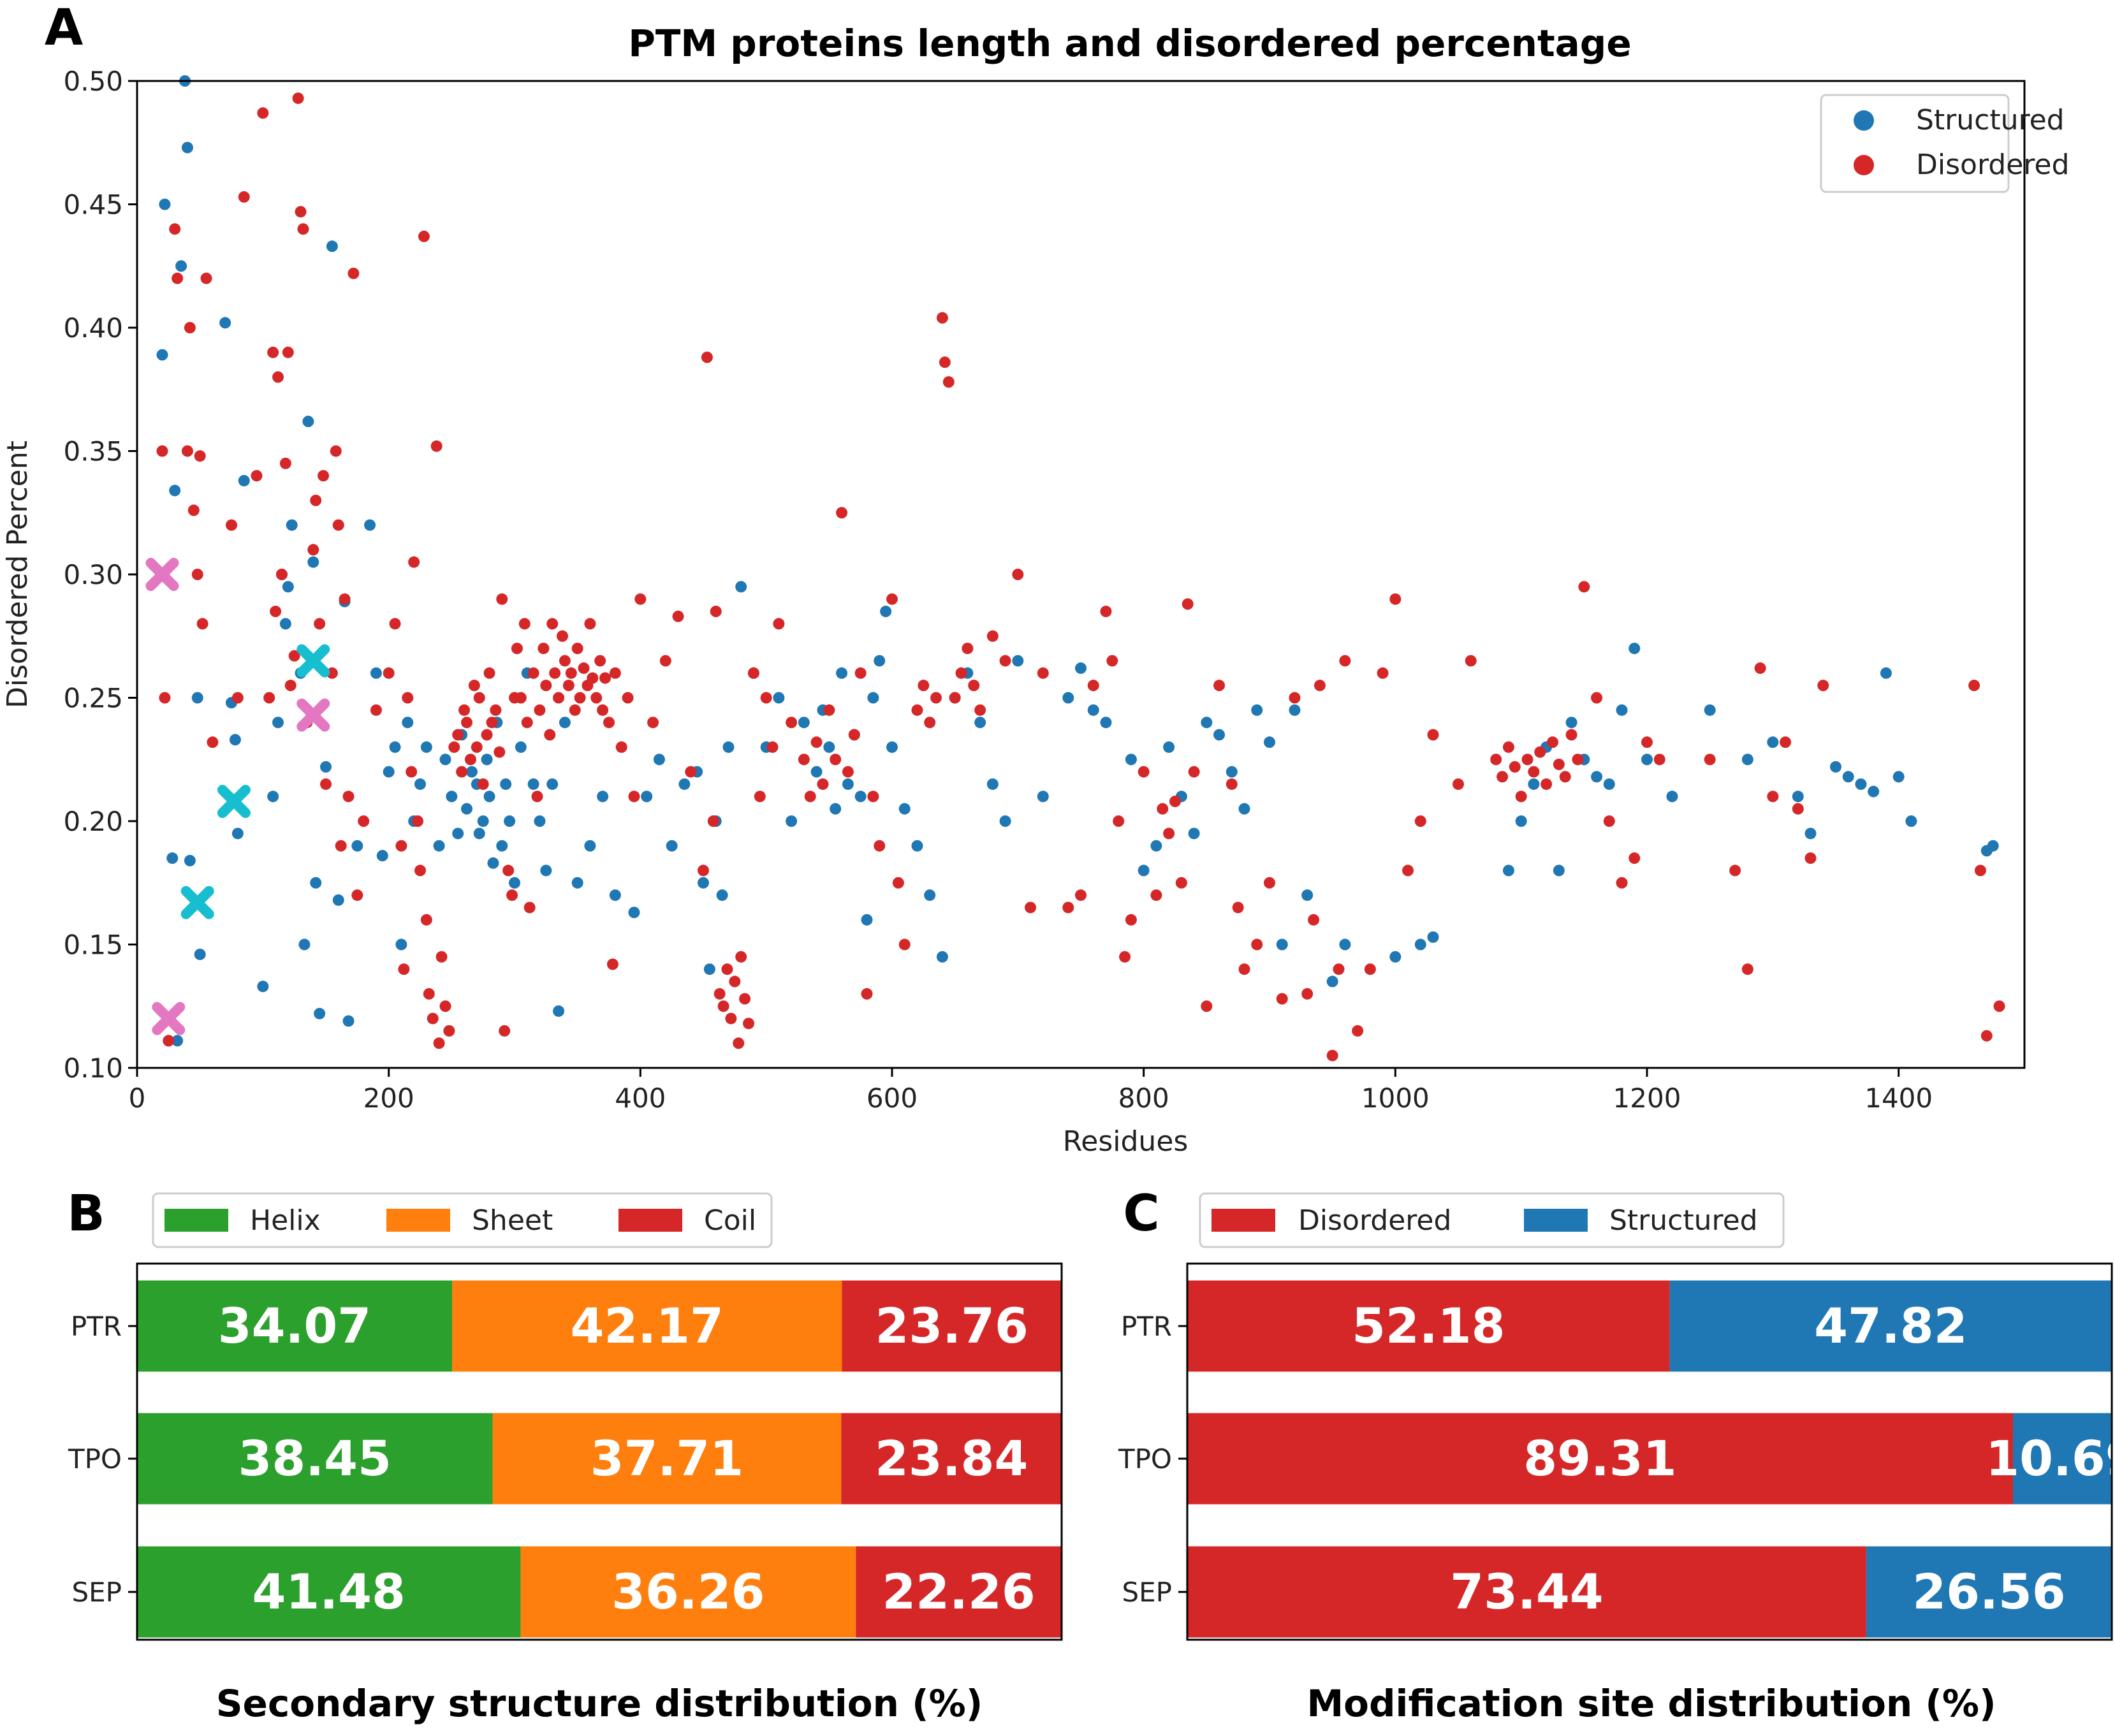 This screenshot has width=2115, height=1736. I want to click on bars-c-frame, so click(1649, 1451).